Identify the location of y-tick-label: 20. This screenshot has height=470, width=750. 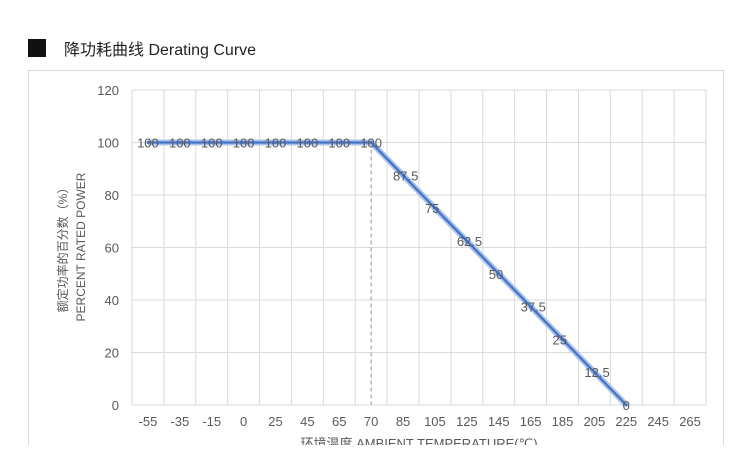
(112, 353).